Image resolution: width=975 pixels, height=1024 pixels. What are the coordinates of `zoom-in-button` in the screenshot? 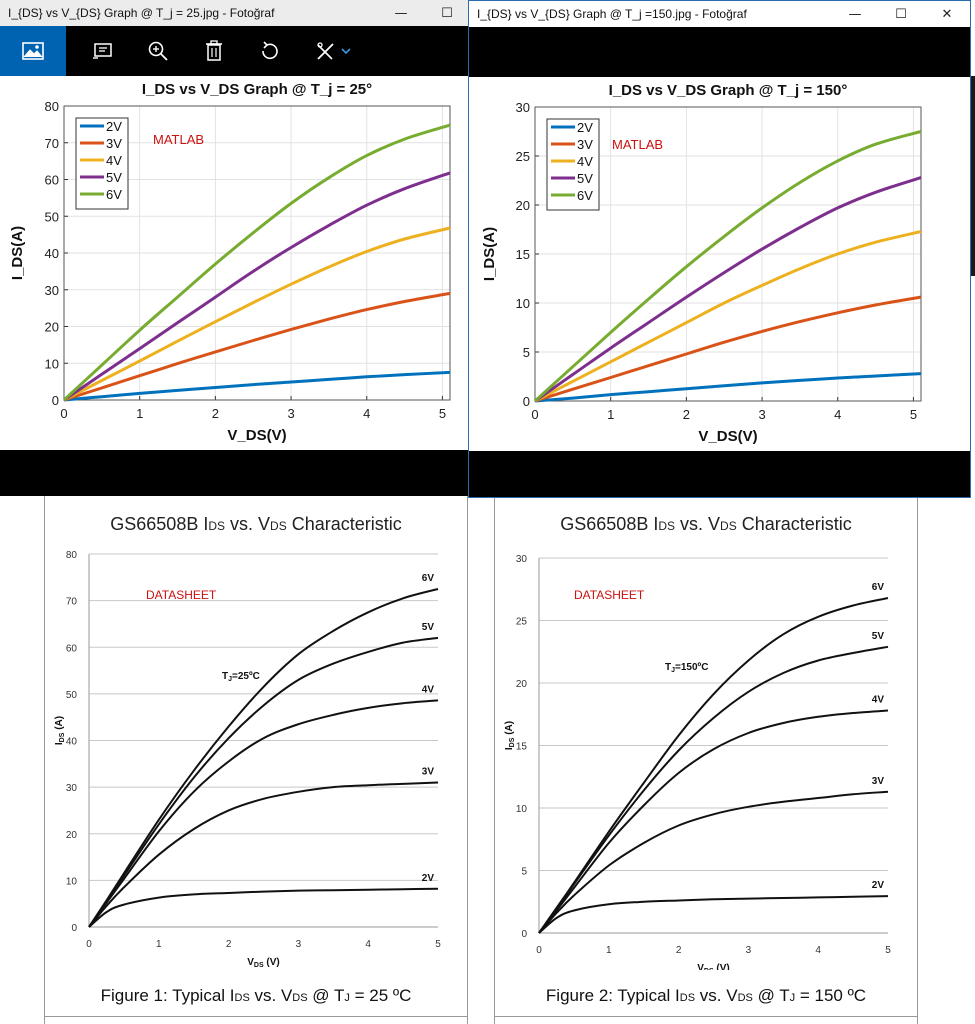 It's located at (158, 51).